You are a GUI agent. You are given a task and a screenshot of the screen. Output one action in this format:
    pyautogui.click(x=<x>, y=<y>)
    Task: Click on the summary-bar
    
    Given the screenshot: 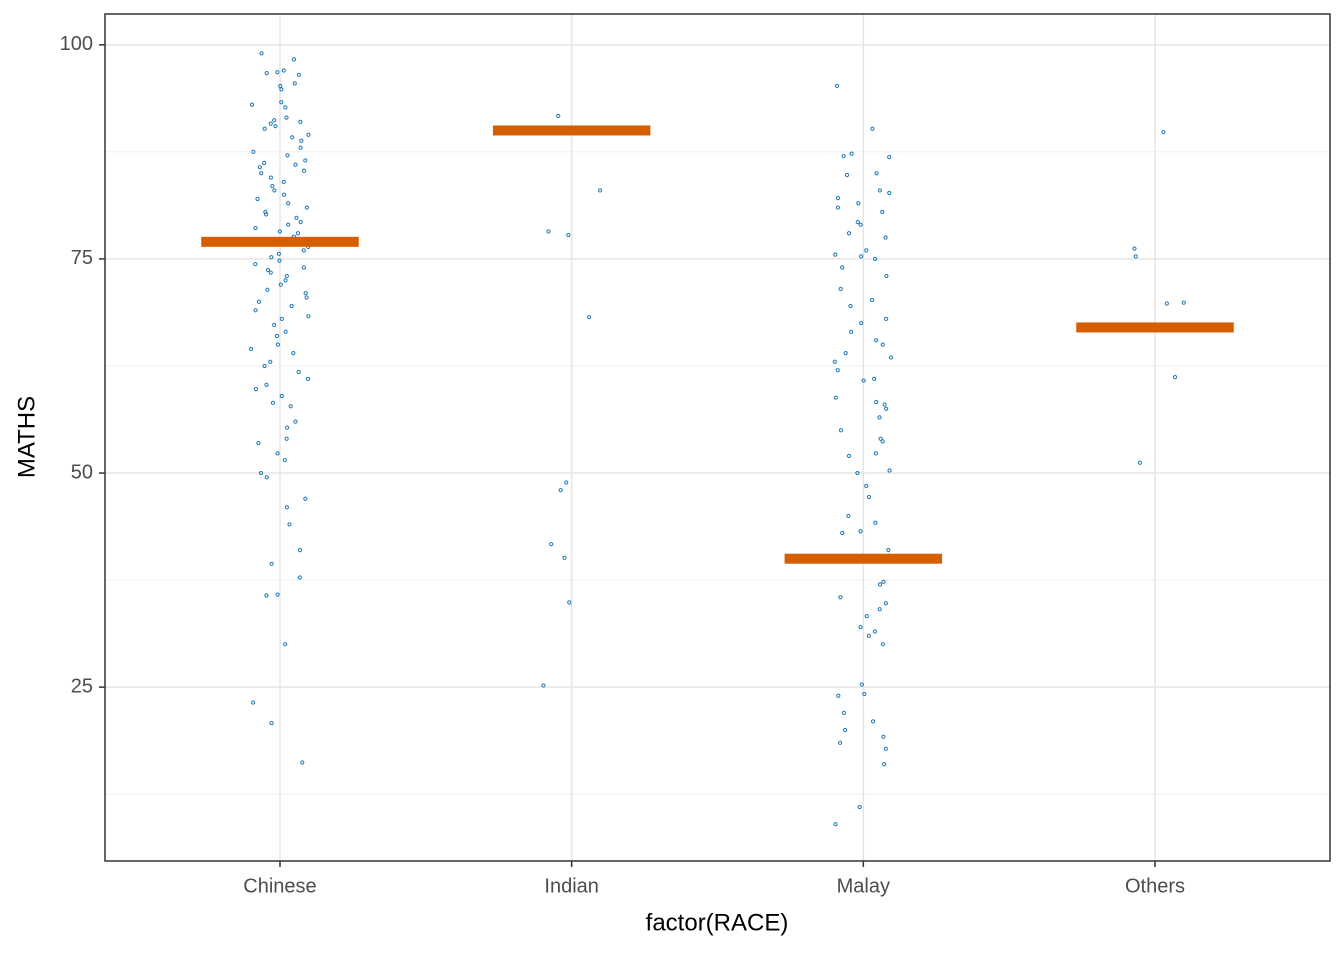 What is the action you would take?
    pyautogui.click(x=863, y=558)
    